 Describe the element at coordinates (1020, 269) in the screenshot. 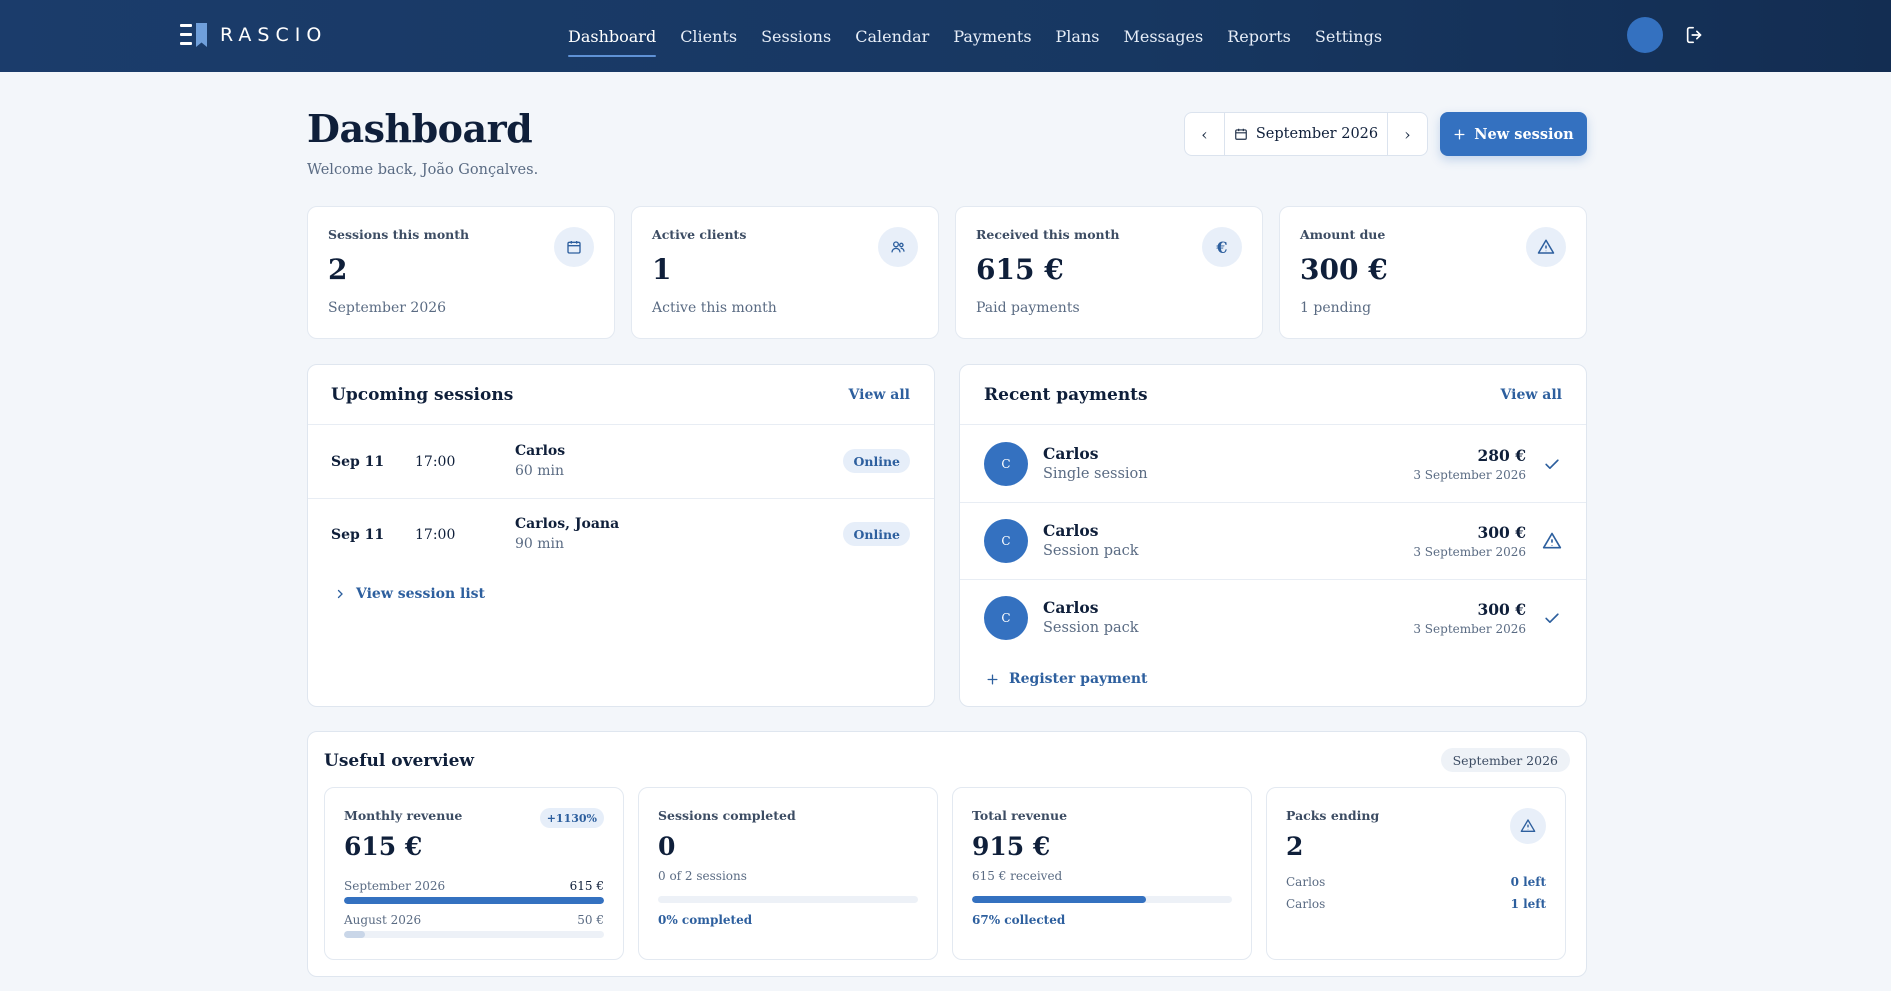

I see `stat-value: 615 €` at that location.